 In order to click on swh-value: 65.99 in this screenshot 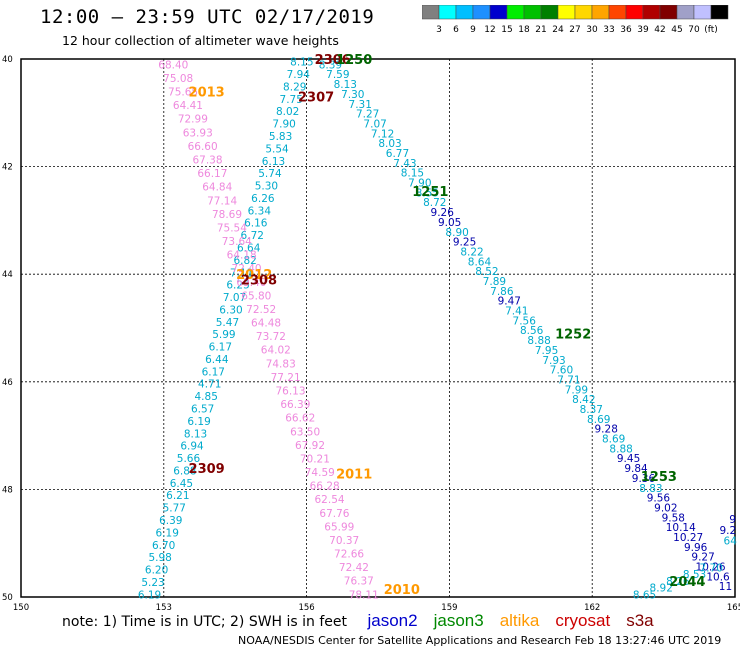, I will do `click(339, 527)`.